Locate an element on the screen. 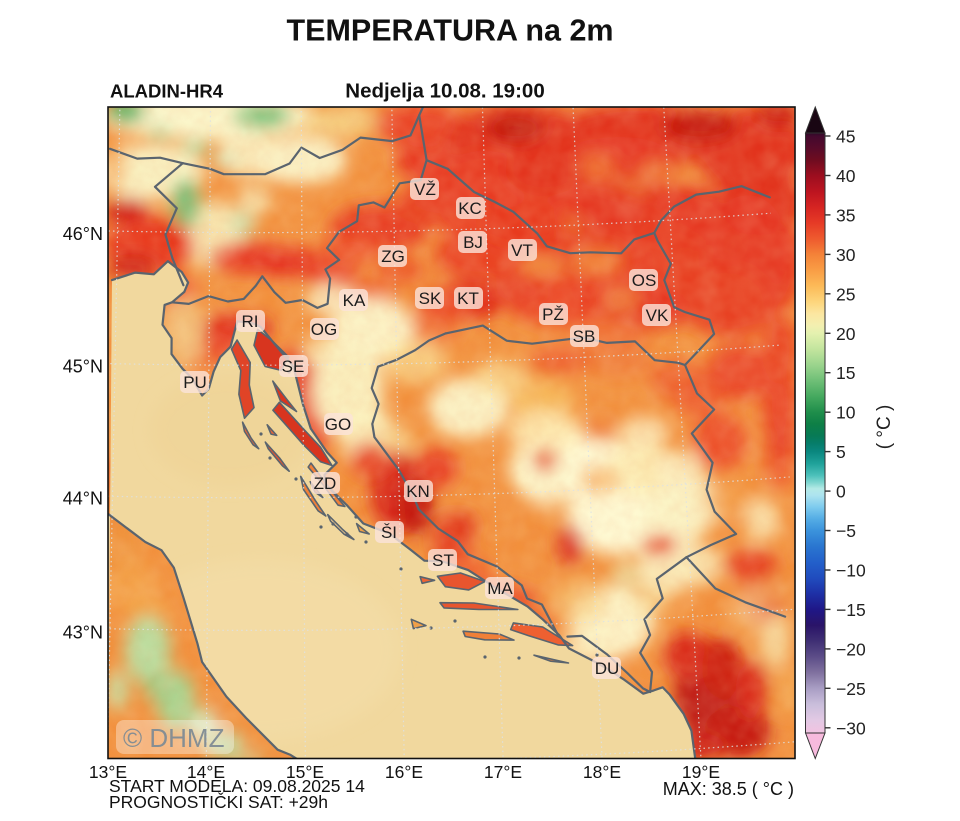 This screenshot has height=821, width=960. svg-text: VK is located at coordinates (657, 315).